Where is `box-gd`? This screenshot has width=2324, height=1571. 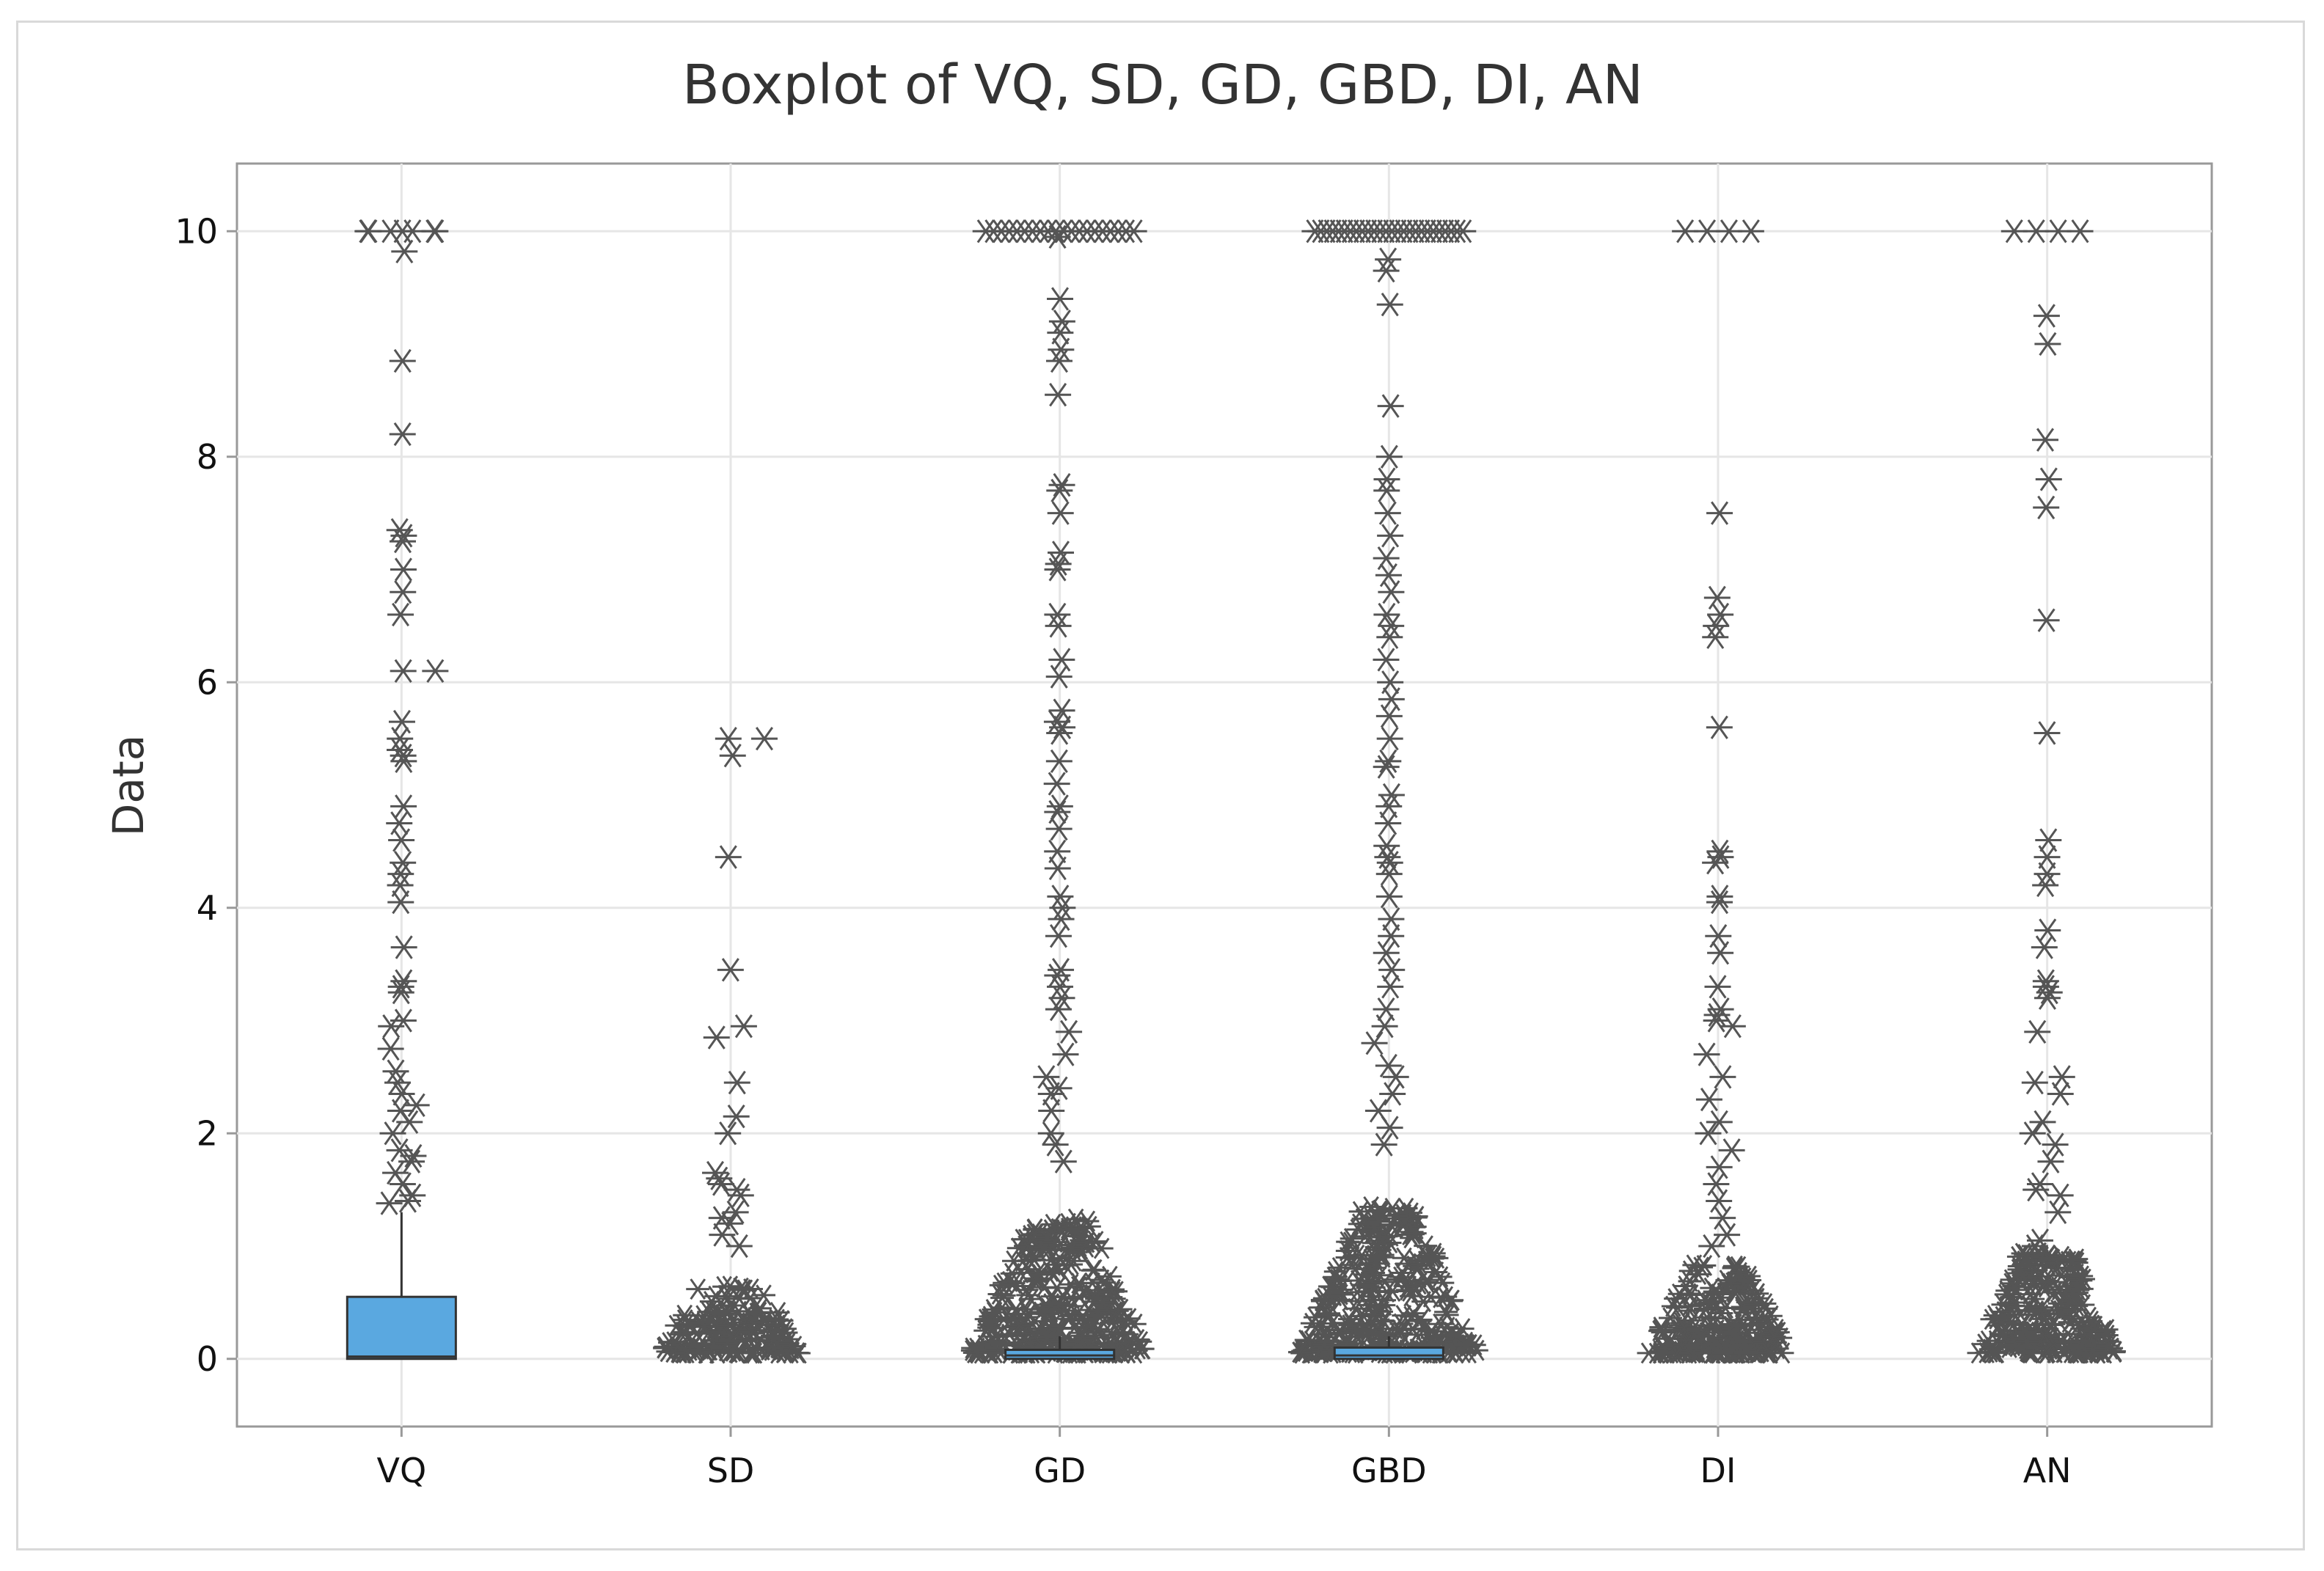
box-gd is located at coordinates (1060, 1354).